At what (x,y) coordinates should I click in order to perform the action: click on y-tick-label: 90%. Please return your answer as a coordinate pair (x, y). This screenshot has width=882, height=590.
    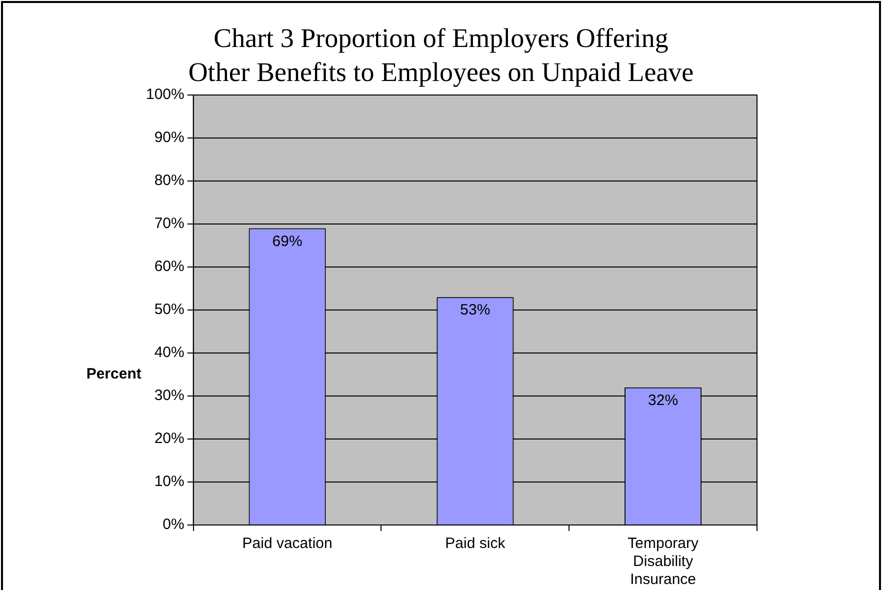
    Looking at the image, I should click on (169, 137).